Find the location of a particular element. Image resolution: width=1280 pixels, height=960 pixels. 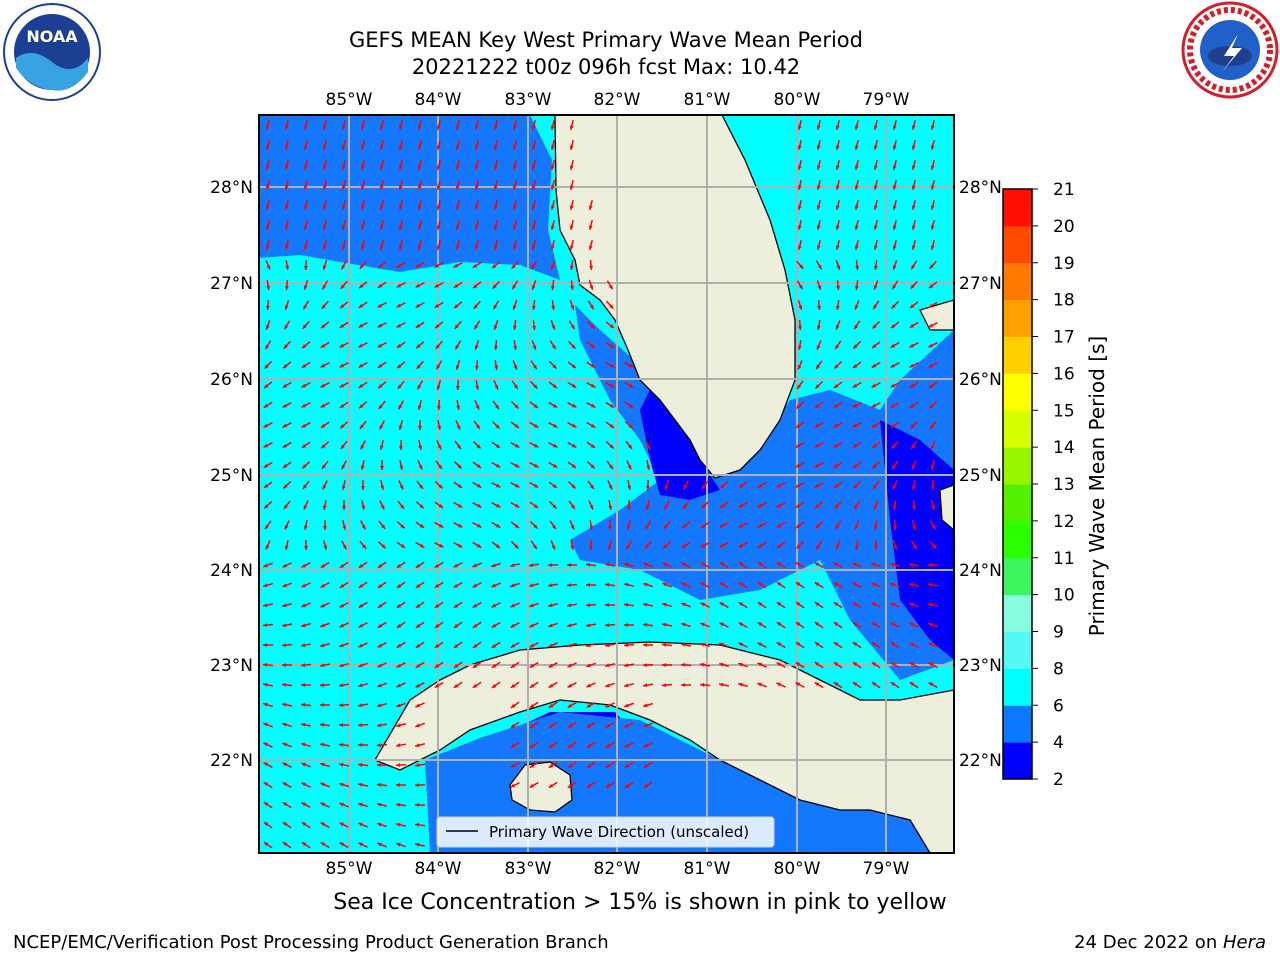

colorbar-tick-label: 2 is located at coordinates (1058, 780).